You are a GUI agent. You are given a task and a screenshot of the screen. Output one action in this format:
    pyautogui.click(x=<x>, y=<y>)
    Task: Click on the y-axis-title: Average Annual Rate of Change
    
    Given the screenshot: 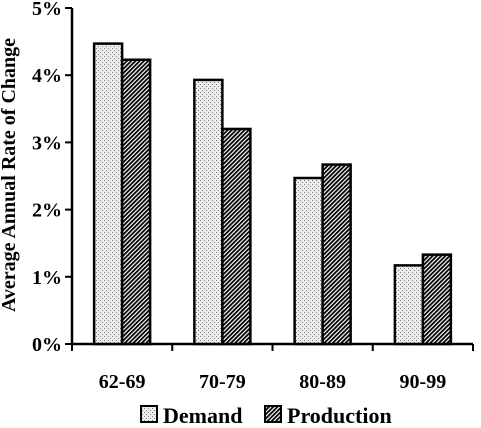 What is the action you would take?
    pyautogui.click(x=10, y=175)
    